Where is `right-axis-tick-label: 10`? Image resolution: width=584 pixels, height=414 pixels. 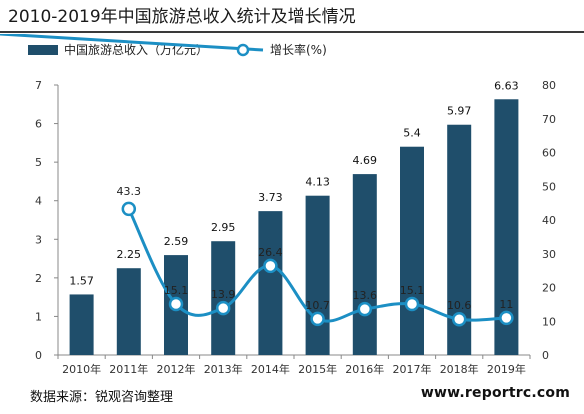
right-axis-tick-label: 10 is located at coordinates (549, 321).